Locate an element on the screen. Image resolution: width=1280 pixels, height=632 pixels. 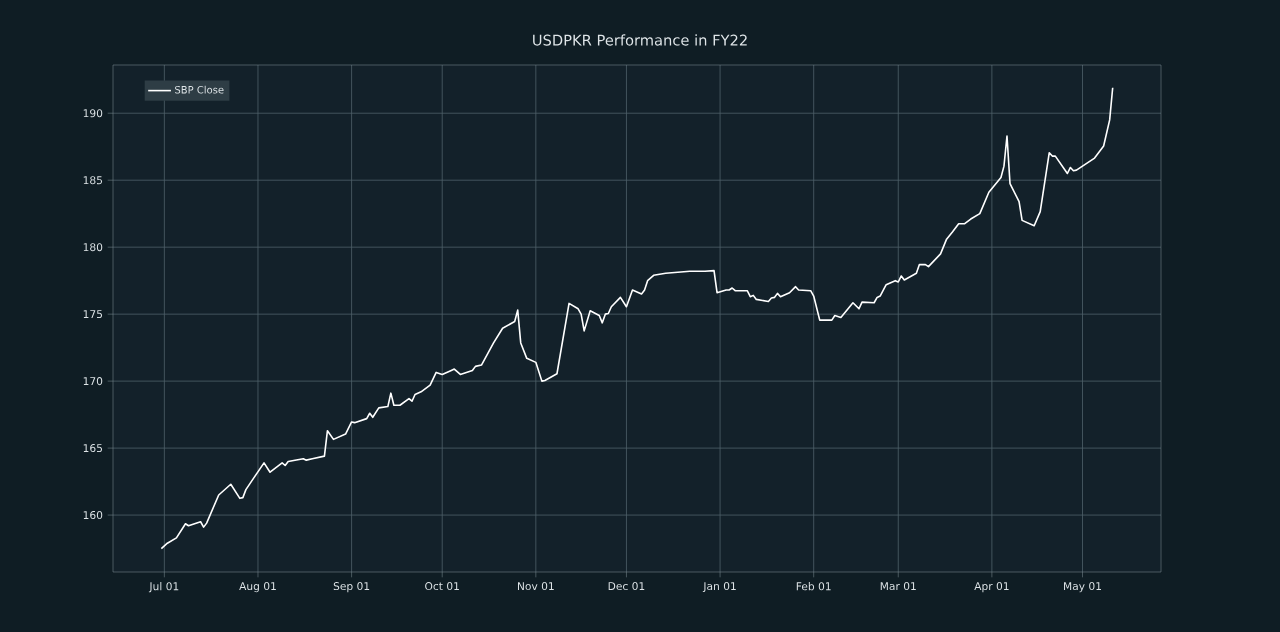
y-tick-label: 175 is located at coordinates (93, 314).